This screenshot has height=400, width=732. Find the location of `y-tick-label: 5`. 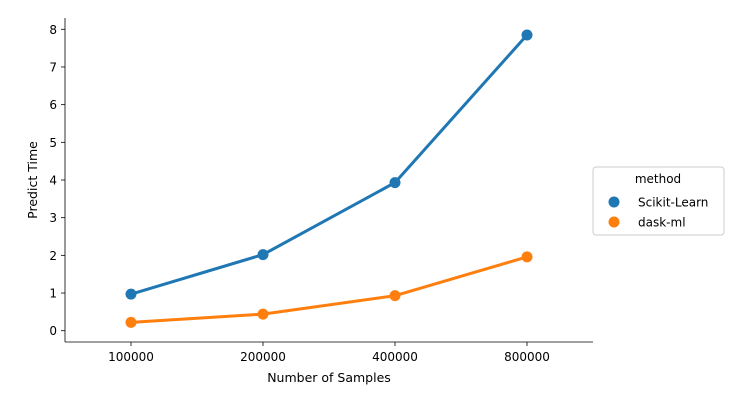

y-tick-label: 5 is located at coordinates (53, 143).